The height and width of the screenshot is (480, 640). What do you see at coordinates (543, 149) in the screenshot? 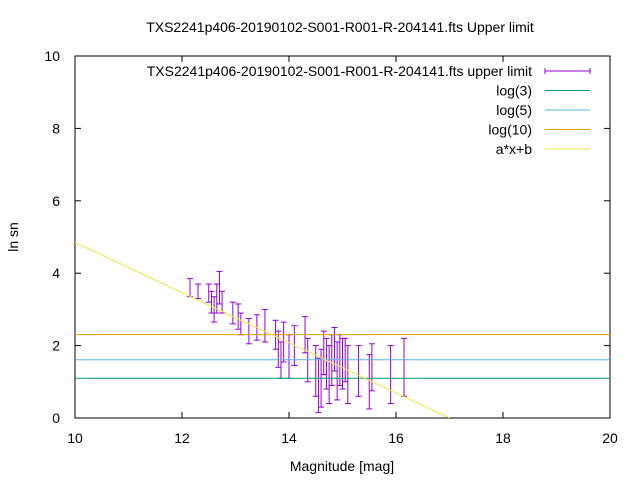
I see `legend-entry: a*x+b` at bounding box center [543, 149].